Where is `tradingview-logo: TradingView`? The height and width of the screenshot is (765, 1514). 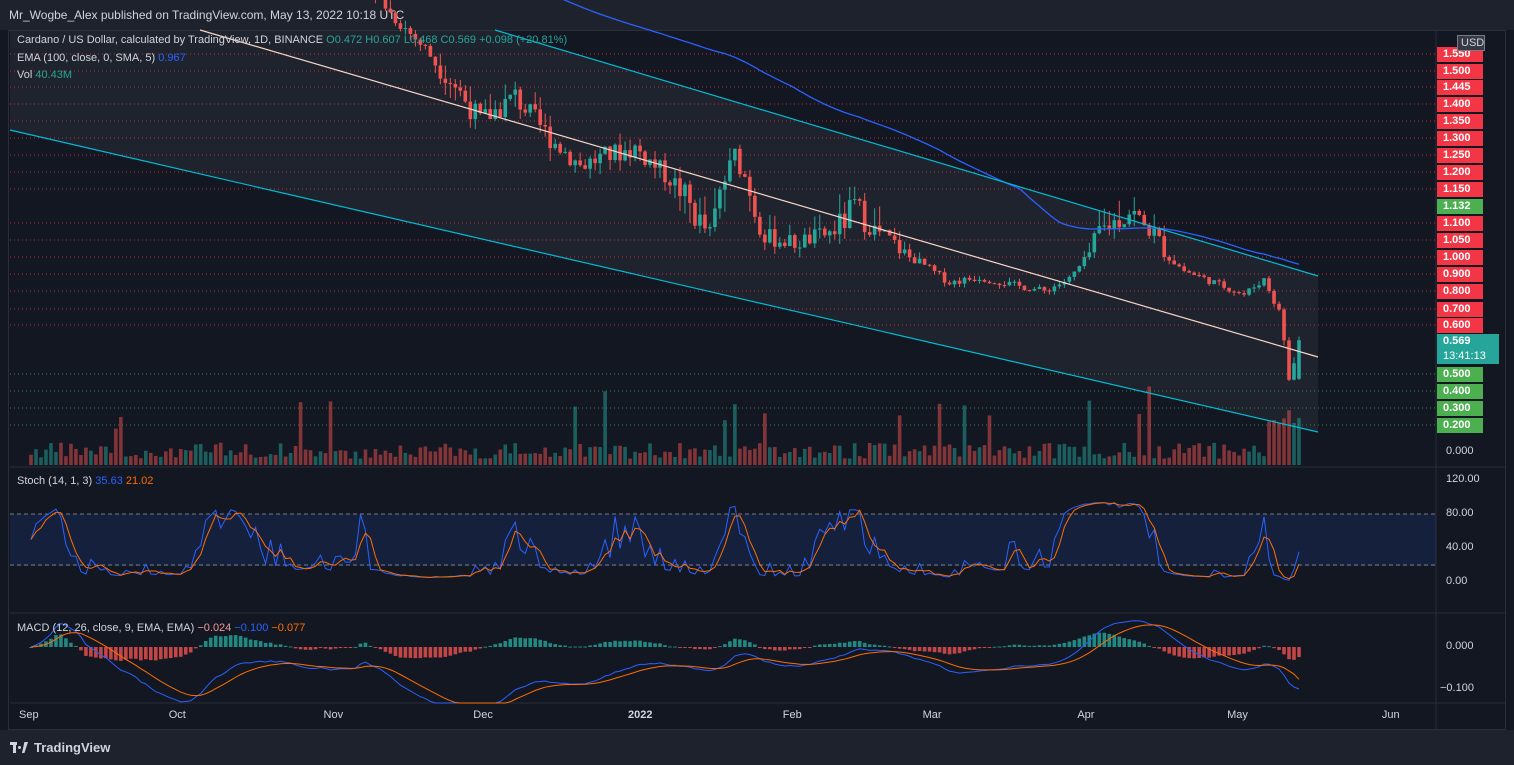
tradingview-logo: TradingView is located at coordinates (60, 747).